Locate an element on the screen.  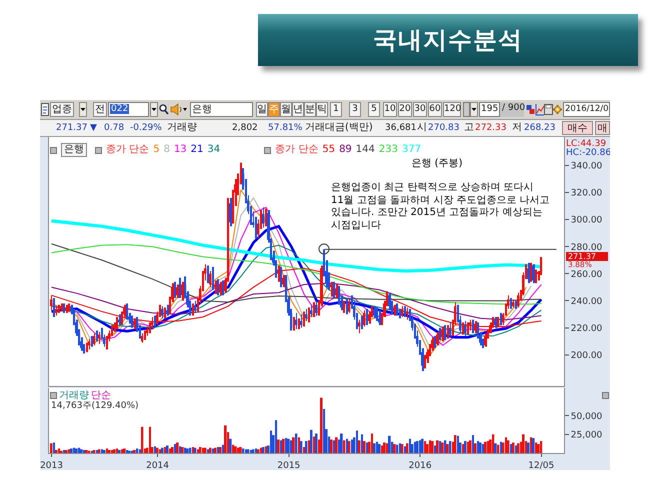
line-series is located at coordinates (296, 297).